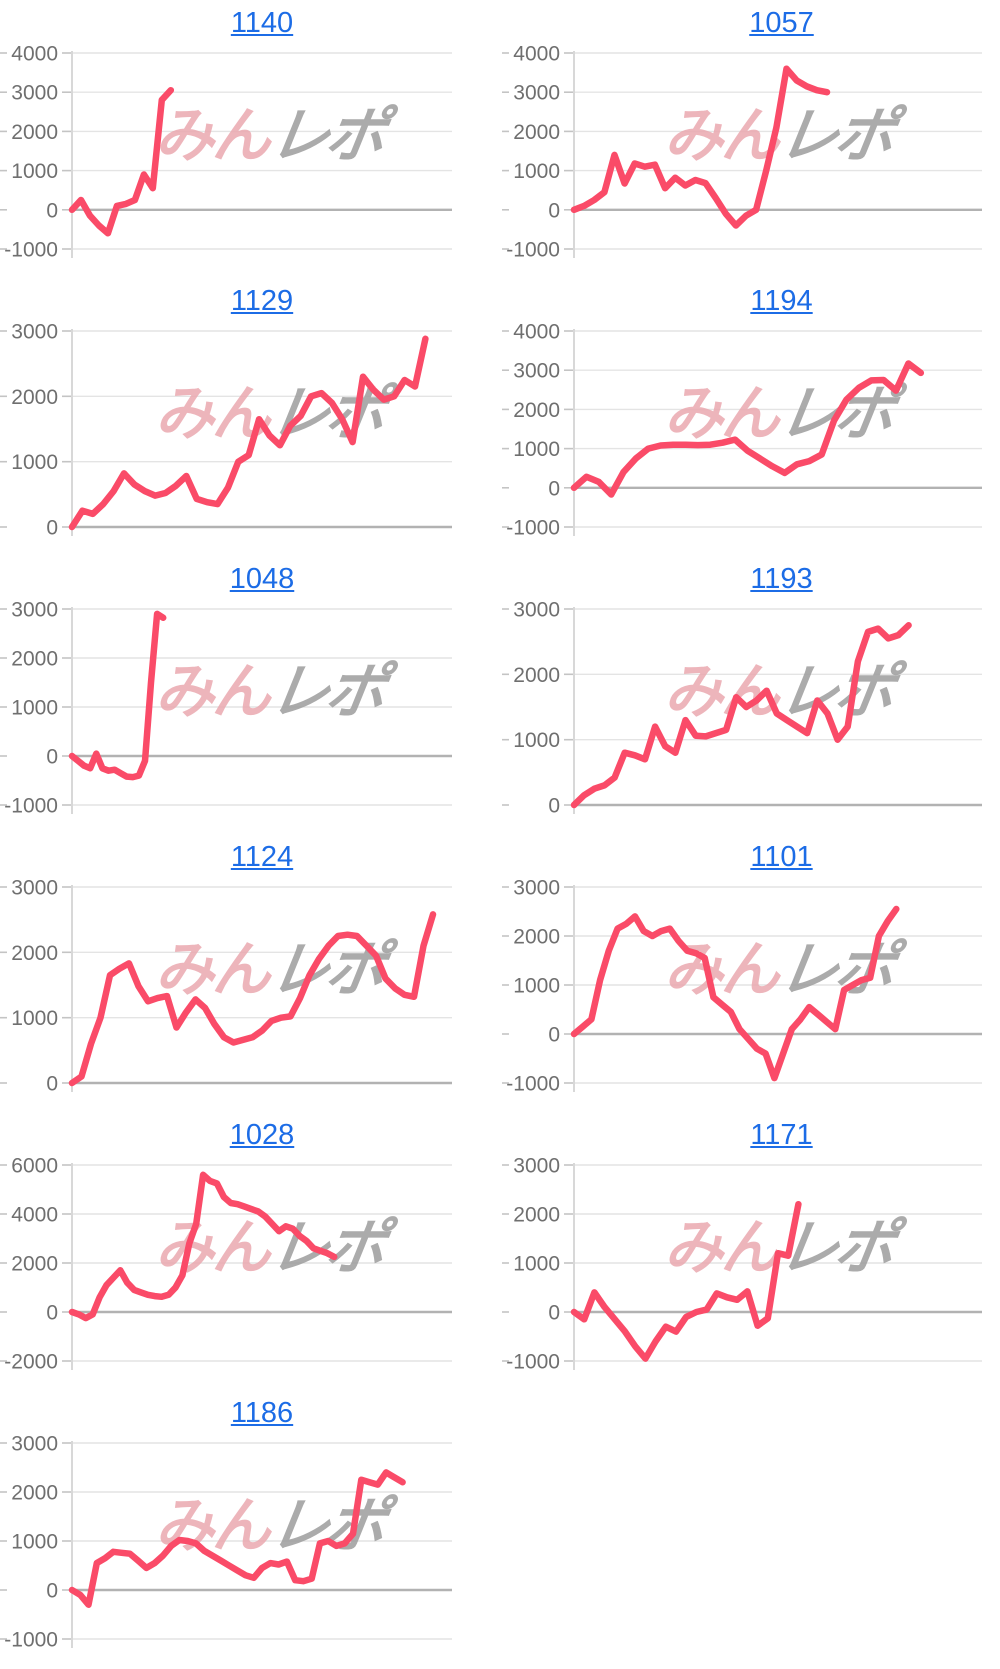 This screenshot has width=1000, height=1669. Describe the element at coordinates (262, 301) in the screenshot. I see `chart-title-link: 1129` at that location.